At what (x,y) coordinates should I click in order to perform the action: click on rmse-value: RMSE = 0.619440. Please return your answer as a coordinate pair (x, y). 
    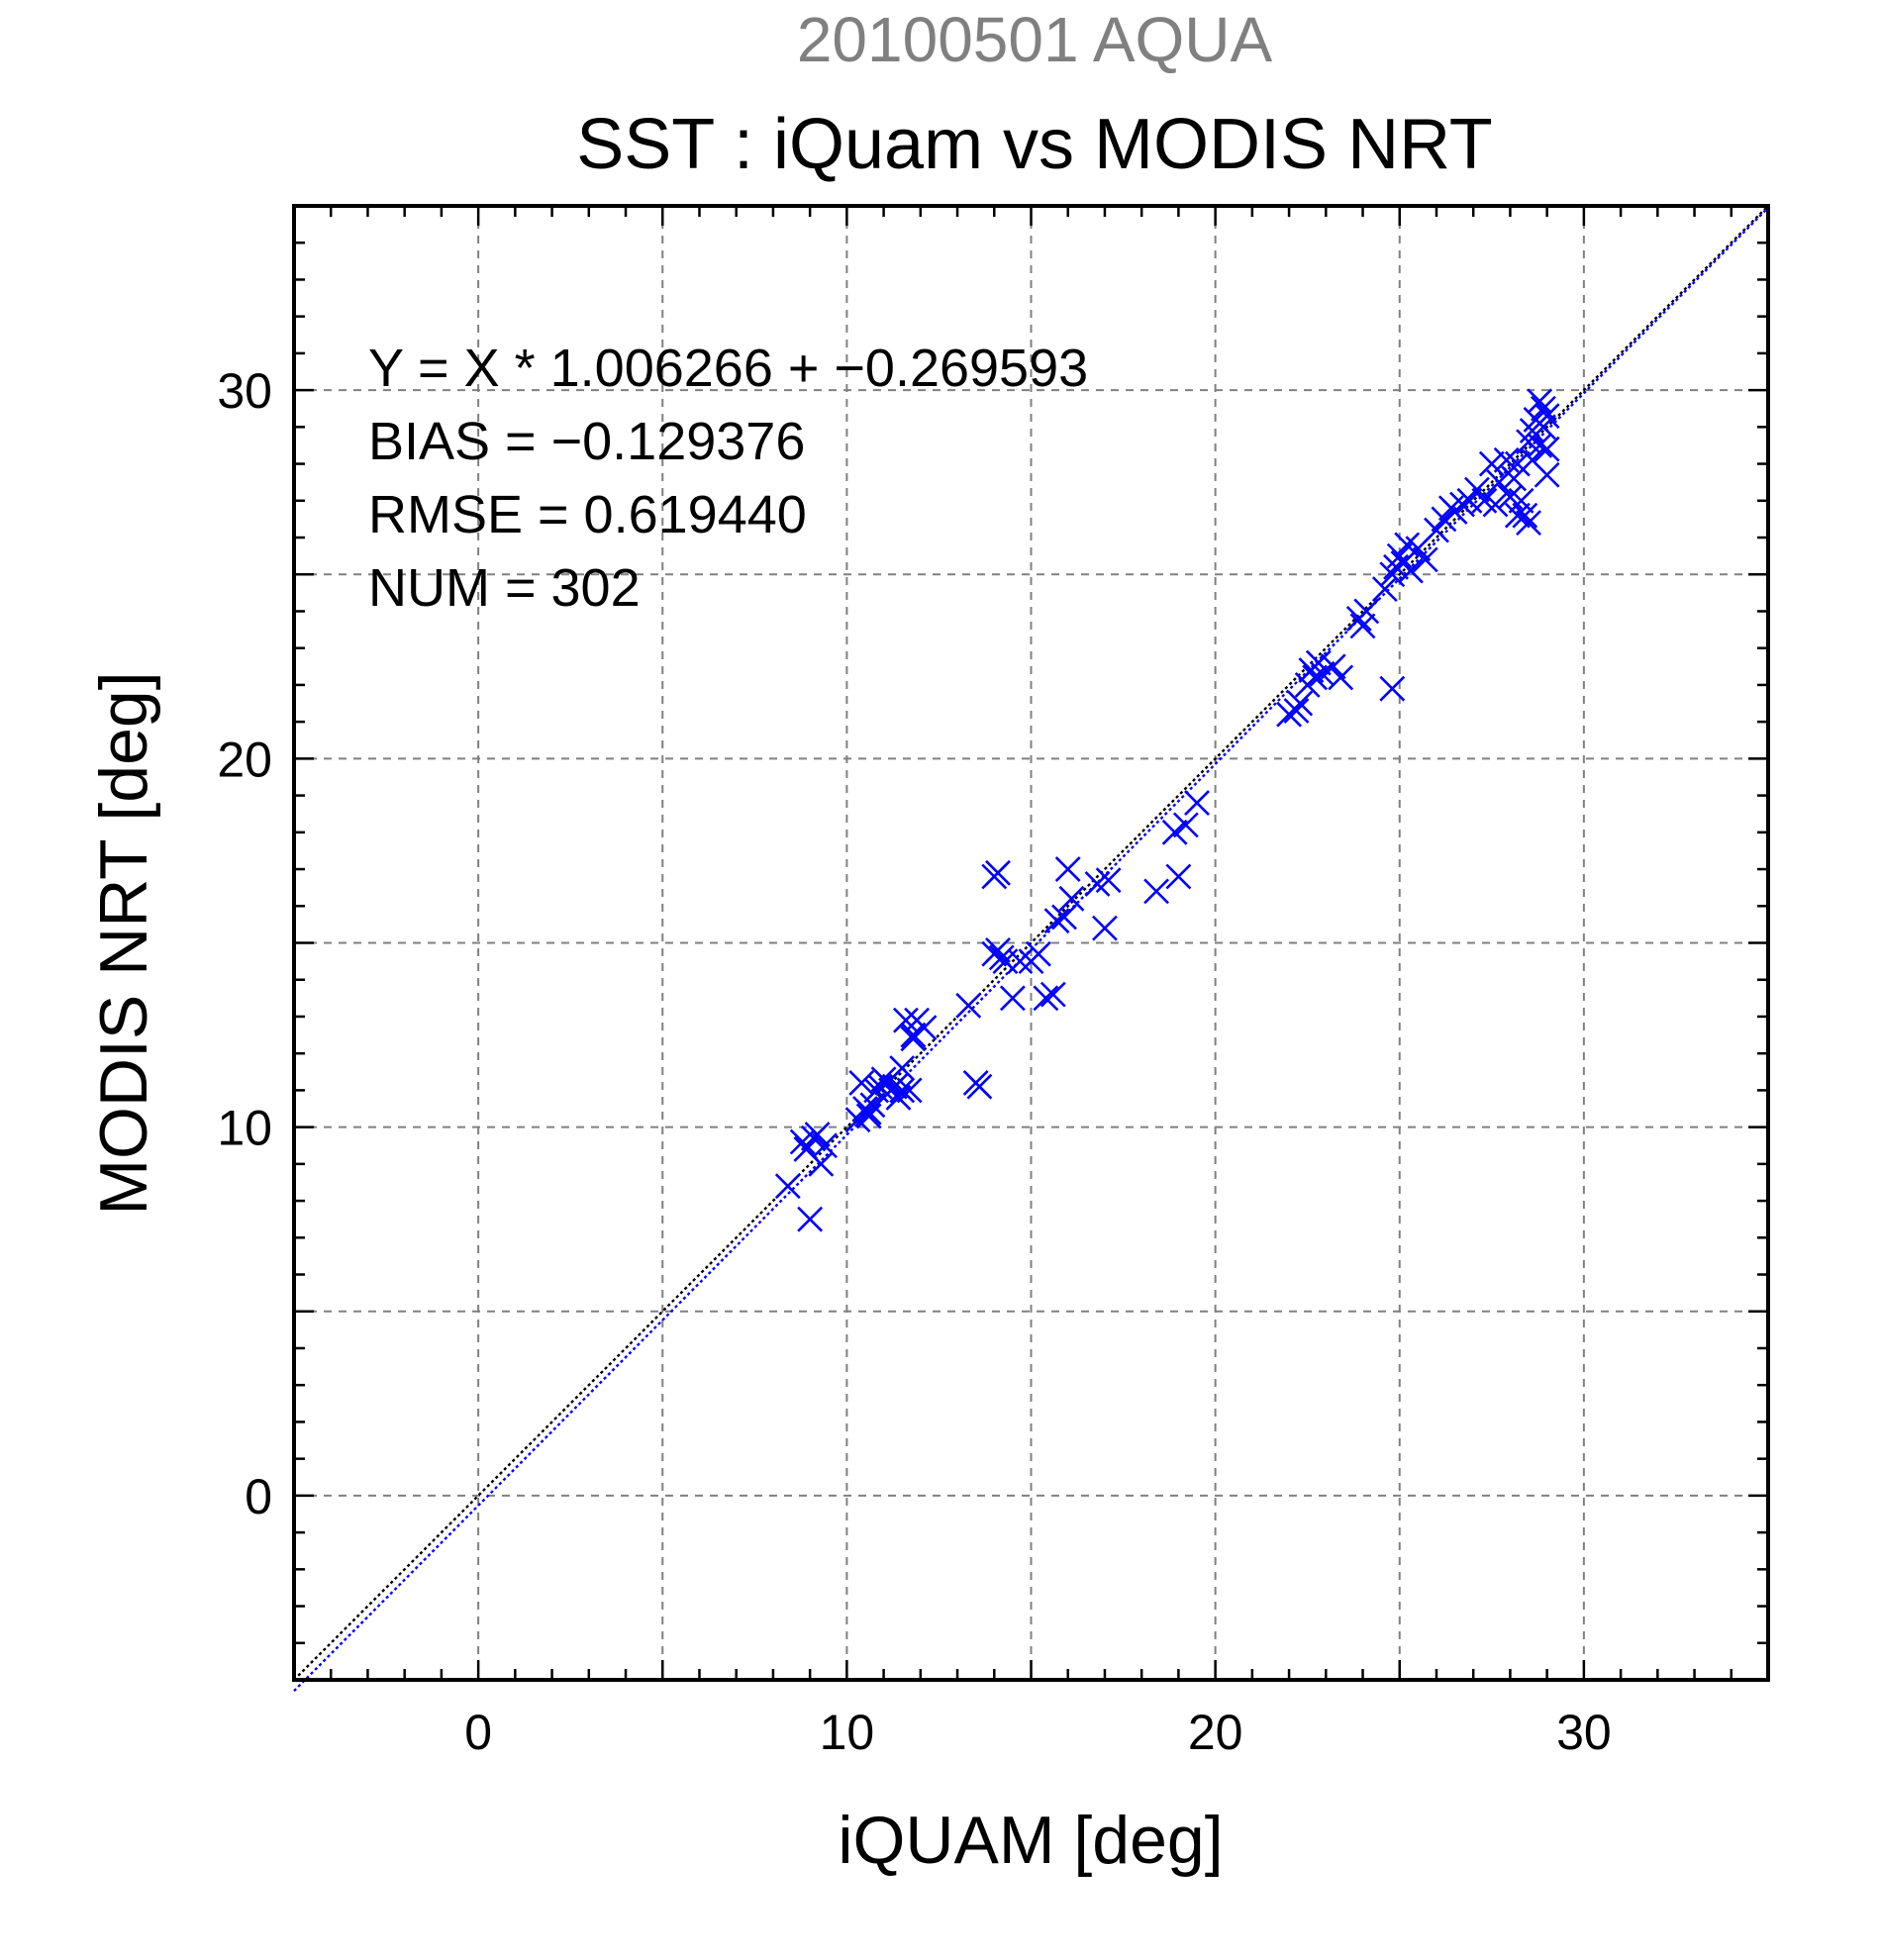
    Looking at the image, I should click on (587, 514).